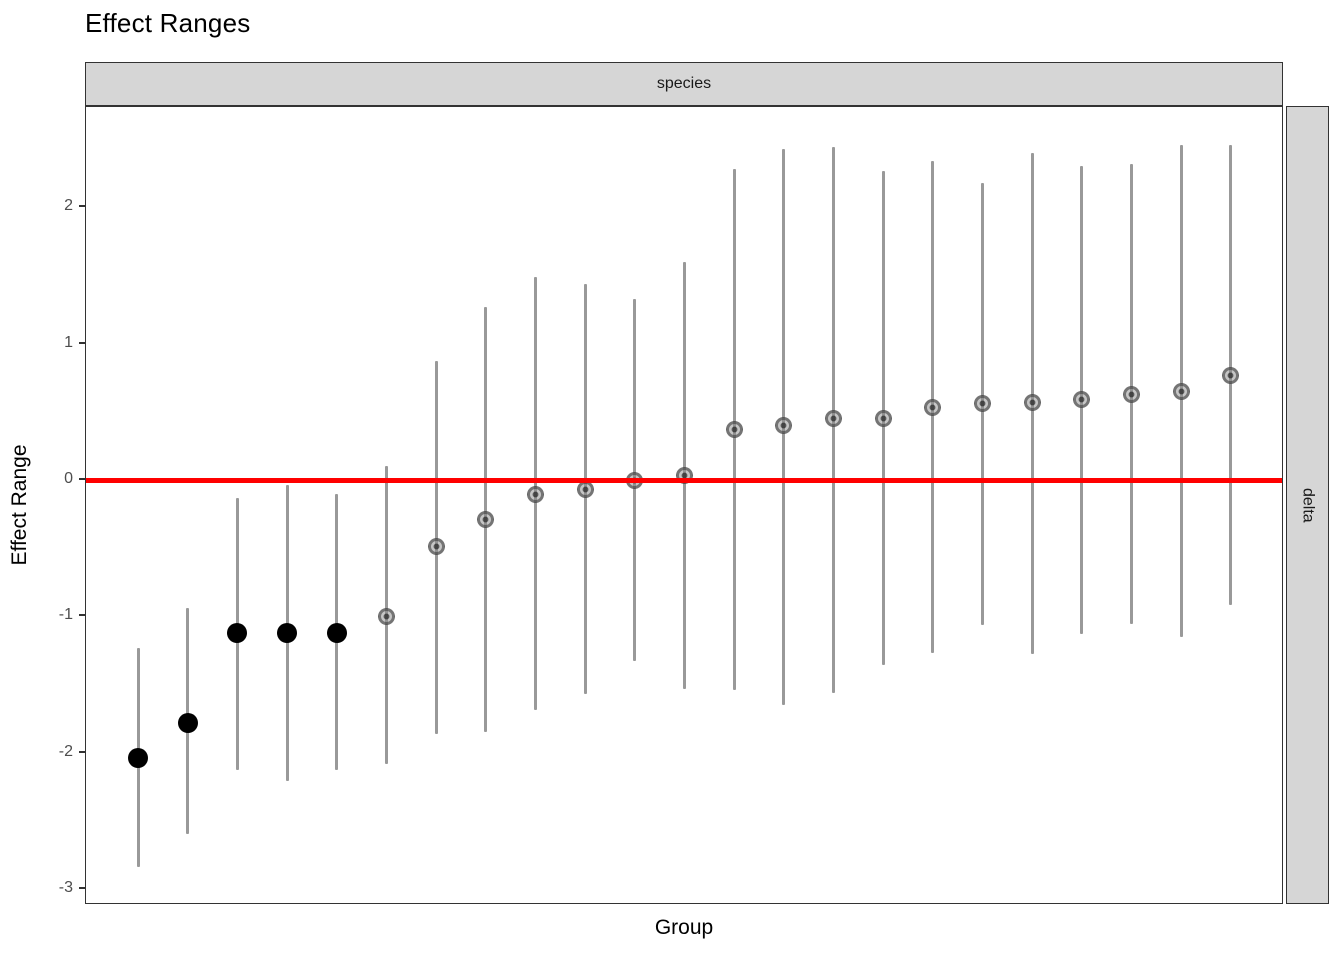  What do you see at coordinates (68, 342) in the screenshot?
I see `y-axis-tick-label: 1` at bounding box center [68, 342].